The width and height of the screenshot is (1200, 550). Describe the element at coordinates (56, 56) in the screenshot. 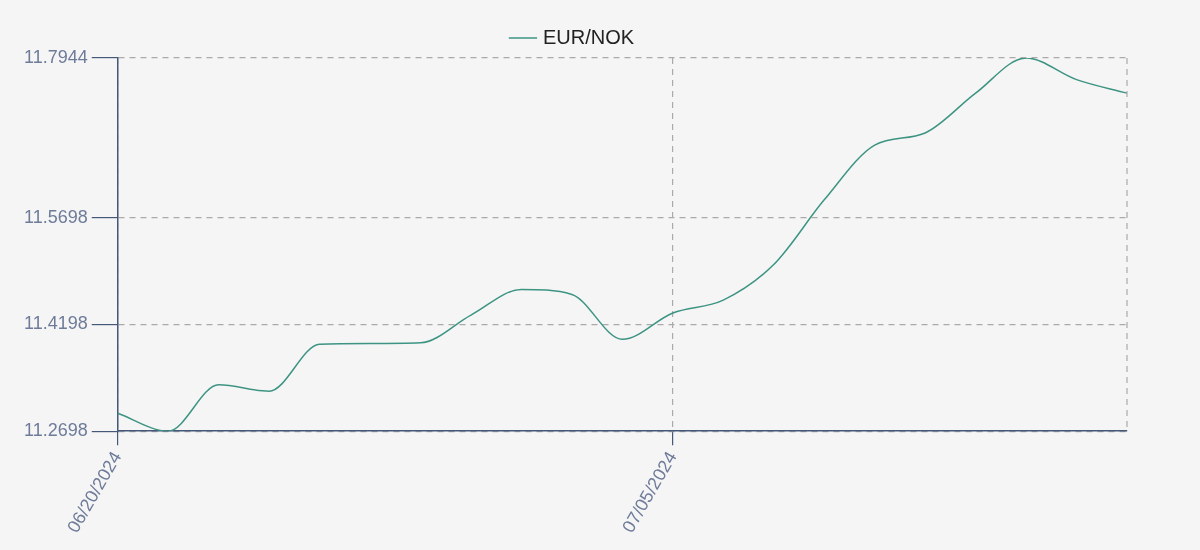

I see `y-tick-label: 11.7944` at that location.